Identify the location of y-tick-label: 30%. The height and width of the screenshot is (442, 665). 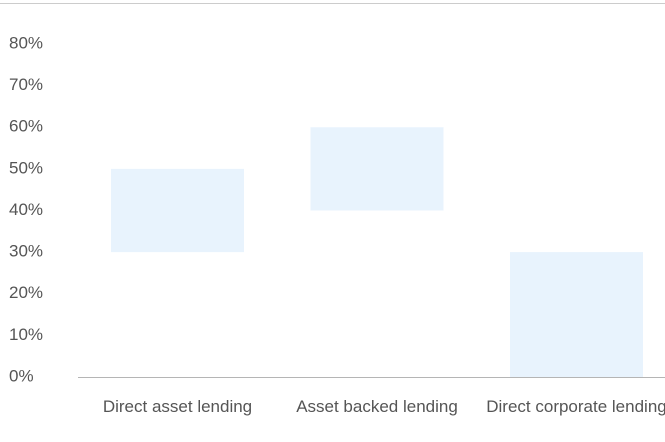
(26, 251).